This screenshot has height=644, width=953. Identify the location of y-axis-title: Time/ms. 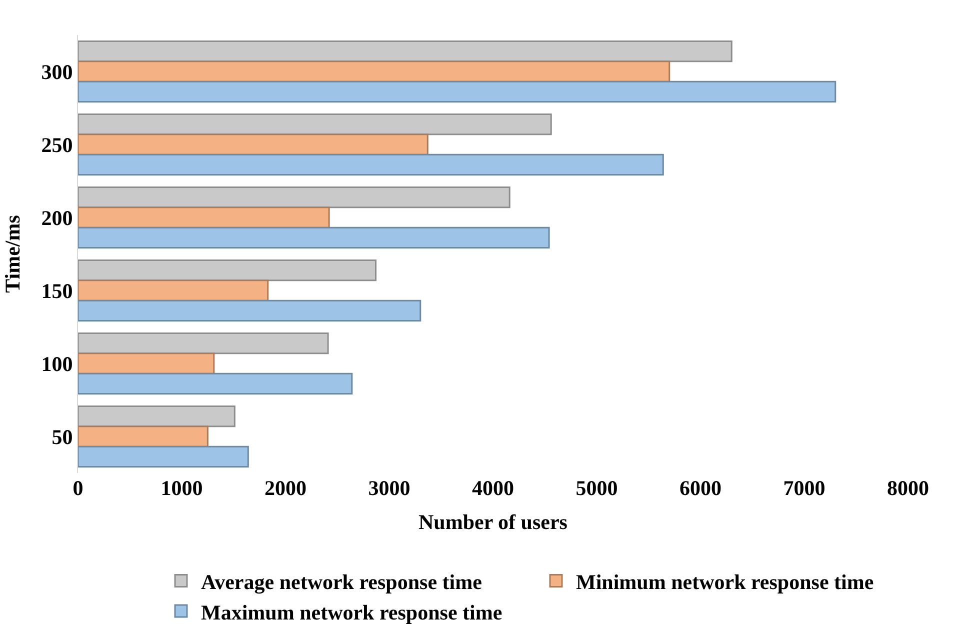
(12, 254).